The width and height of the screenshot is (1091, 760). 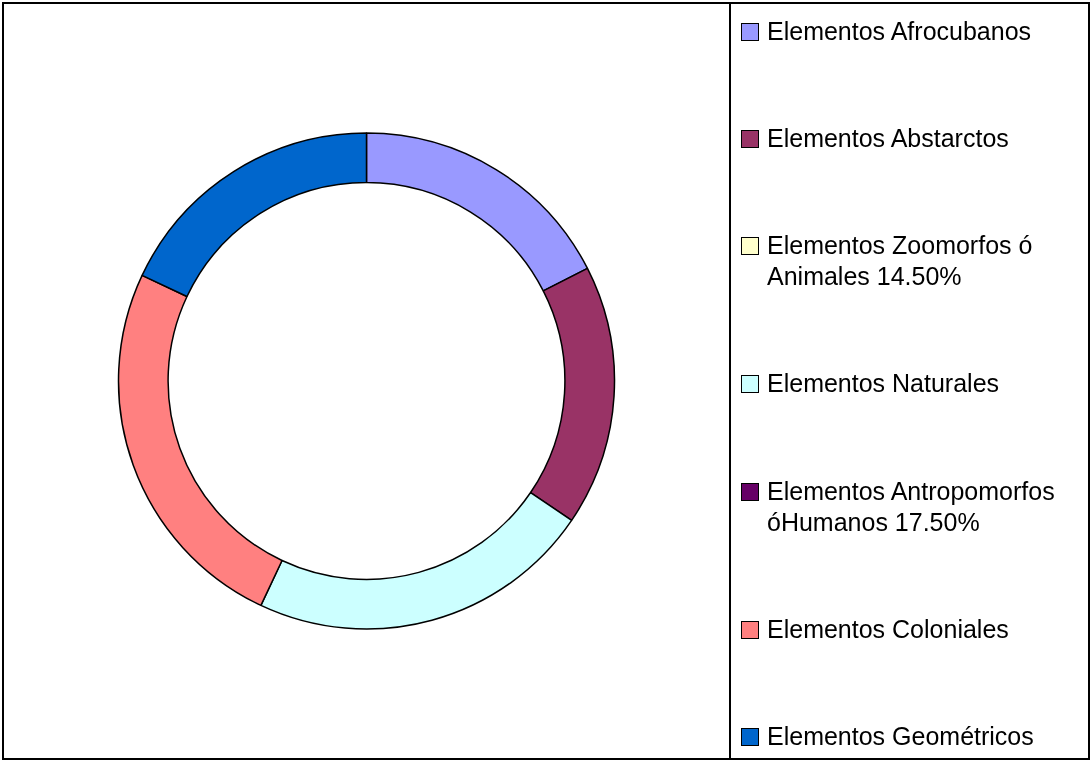 What do you see at coordinates (900, 261) in the screenshot?
I see `legend-label: Elementos Zoomorfos ó Animales 14.50%` at bounding box center [900, 261].